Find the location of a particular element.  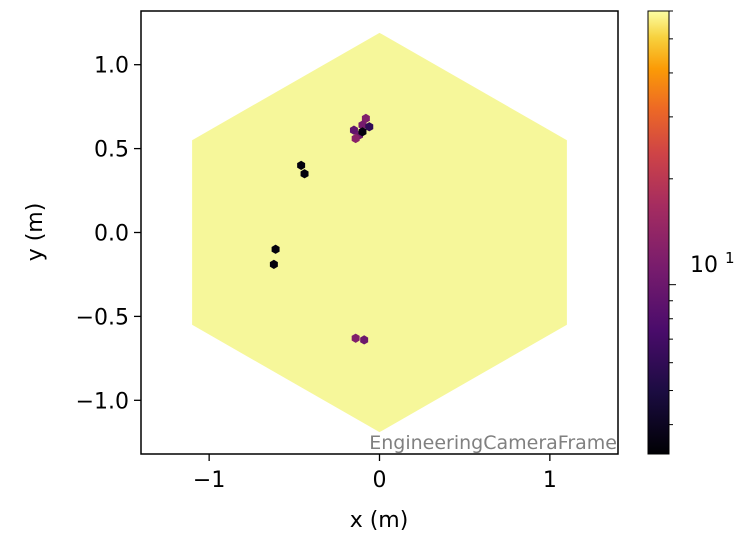

y-tick-label: −1.0 is located at coordinates (102, 401).